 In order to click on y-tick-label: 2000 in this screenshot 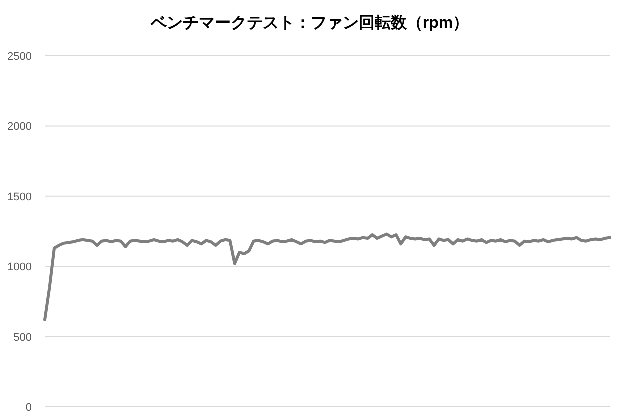, I will do `click(20, 127)`.